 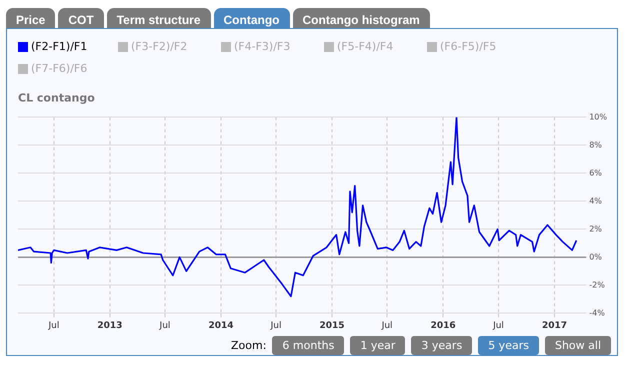 What do you see at coordinates (248, 345) in the screenshot?
I see `text: Zoom:` at bounding box center [248, 345].